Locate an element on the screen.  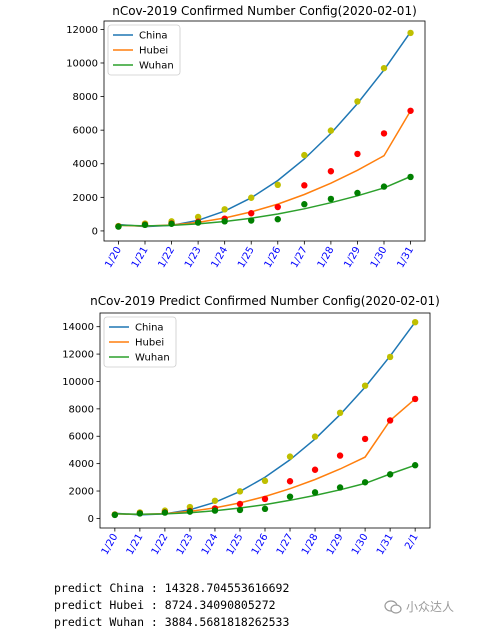
x-tick-label: 2/1 is located at coordinates (412, 541).